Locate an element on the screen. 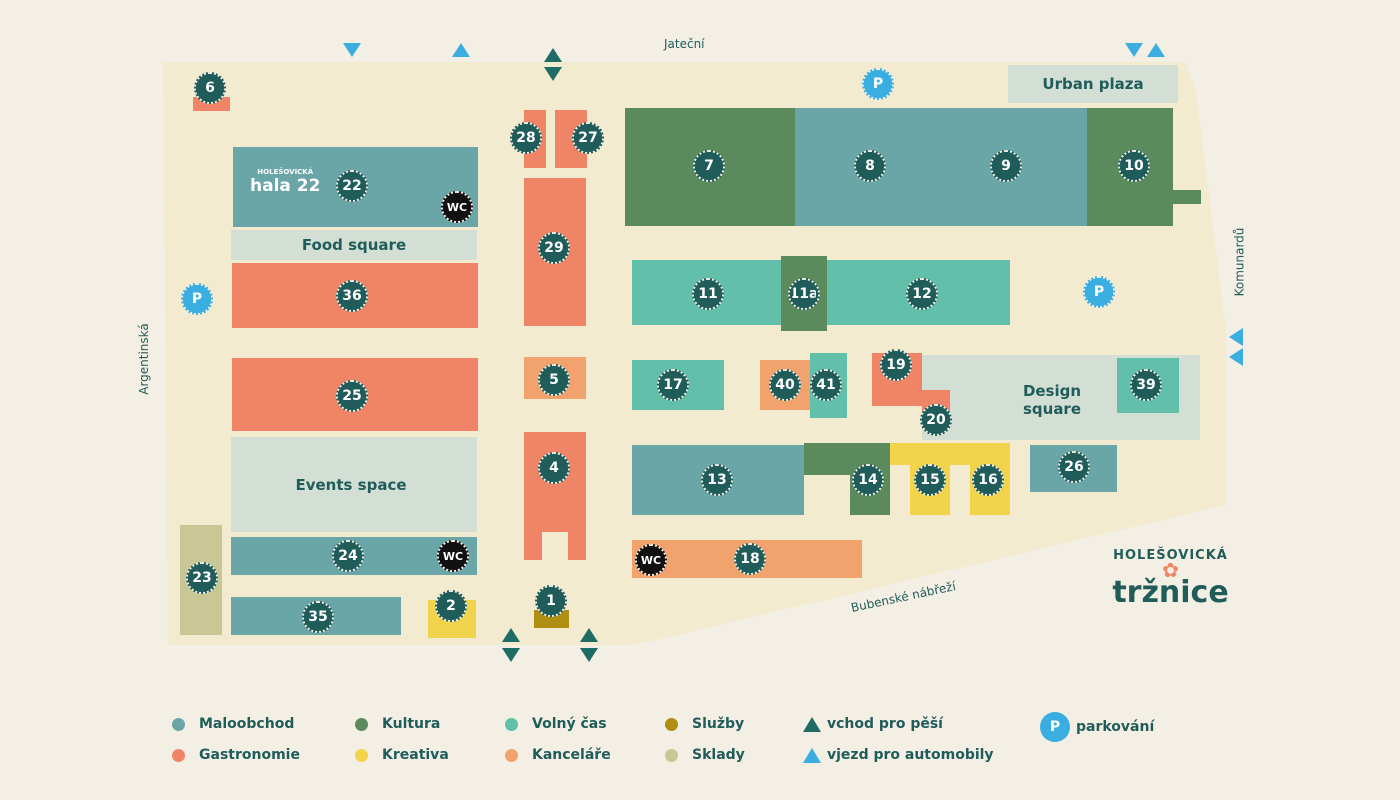 The height and width of the screenshot is (800, 1400). legend-label: Kanceláře is located at coordinates (571, 755).